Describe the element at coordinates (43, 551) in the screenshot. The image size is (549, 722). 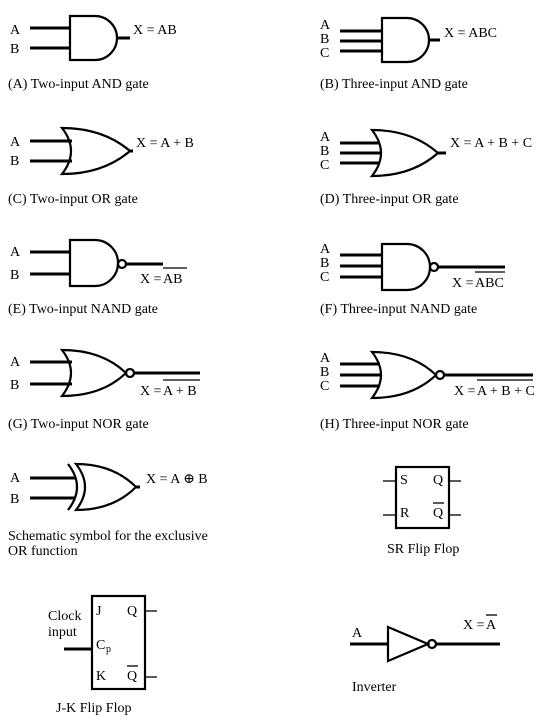
I see `xor-caption-line-2: OR function` at that location.